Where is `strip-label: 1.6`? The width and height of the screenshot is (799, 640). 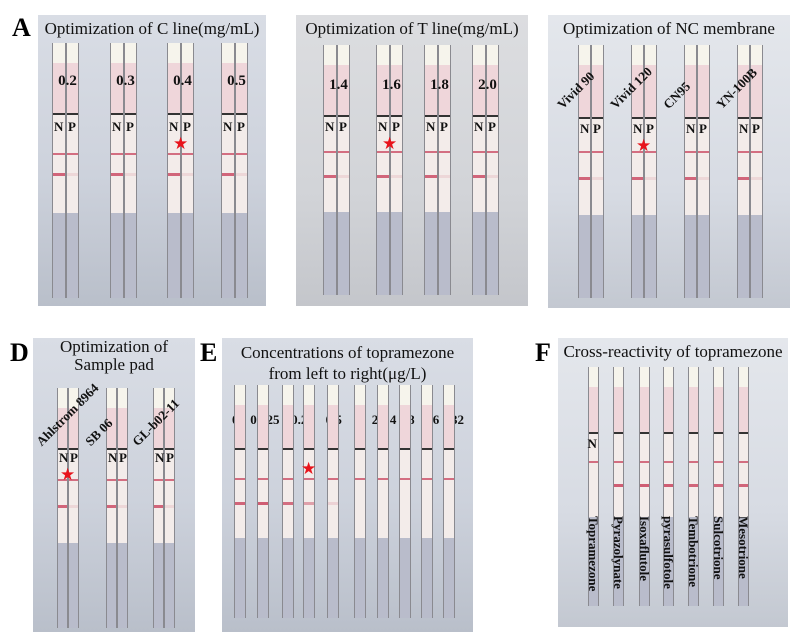
strip-label: 1.6 is located at coordinates (391, 85).